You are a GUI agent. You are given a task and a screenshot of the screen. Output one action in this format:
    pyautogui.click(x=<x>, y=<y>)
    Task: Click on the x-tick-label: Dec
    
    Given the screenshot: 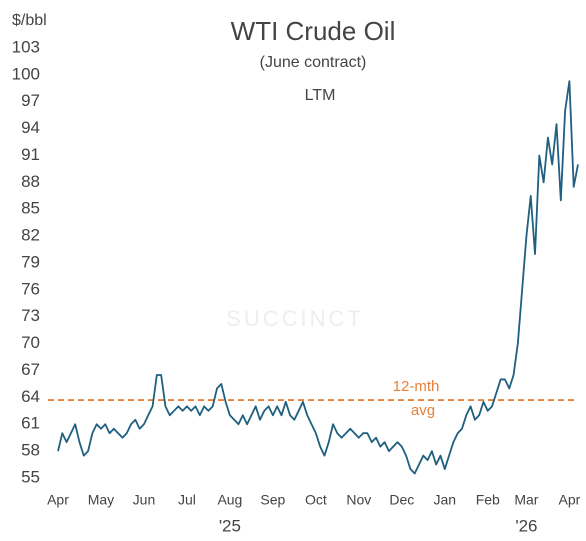 What is the action you would take?
    pyautogui.click(x=401, y=500)
    